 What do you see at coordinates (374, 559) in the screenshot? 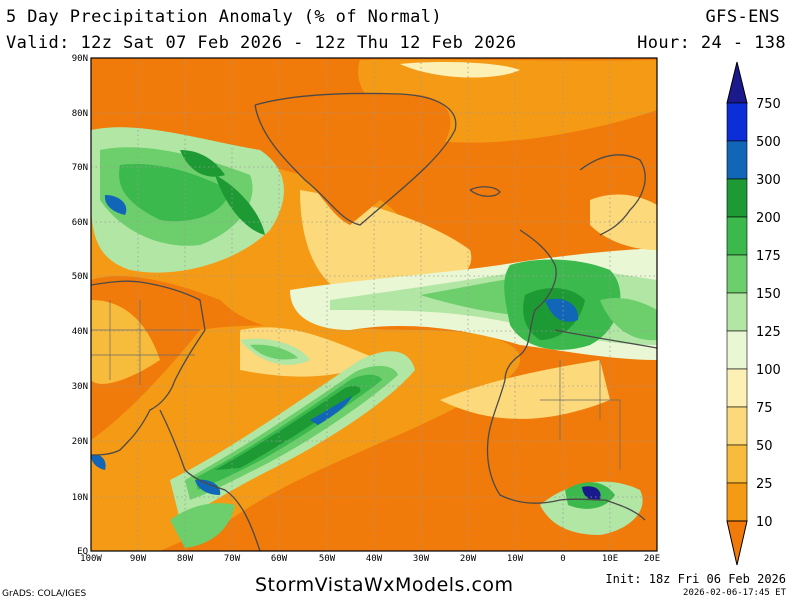
I see `lon-label: 40W` at bounding box center [374, 559].